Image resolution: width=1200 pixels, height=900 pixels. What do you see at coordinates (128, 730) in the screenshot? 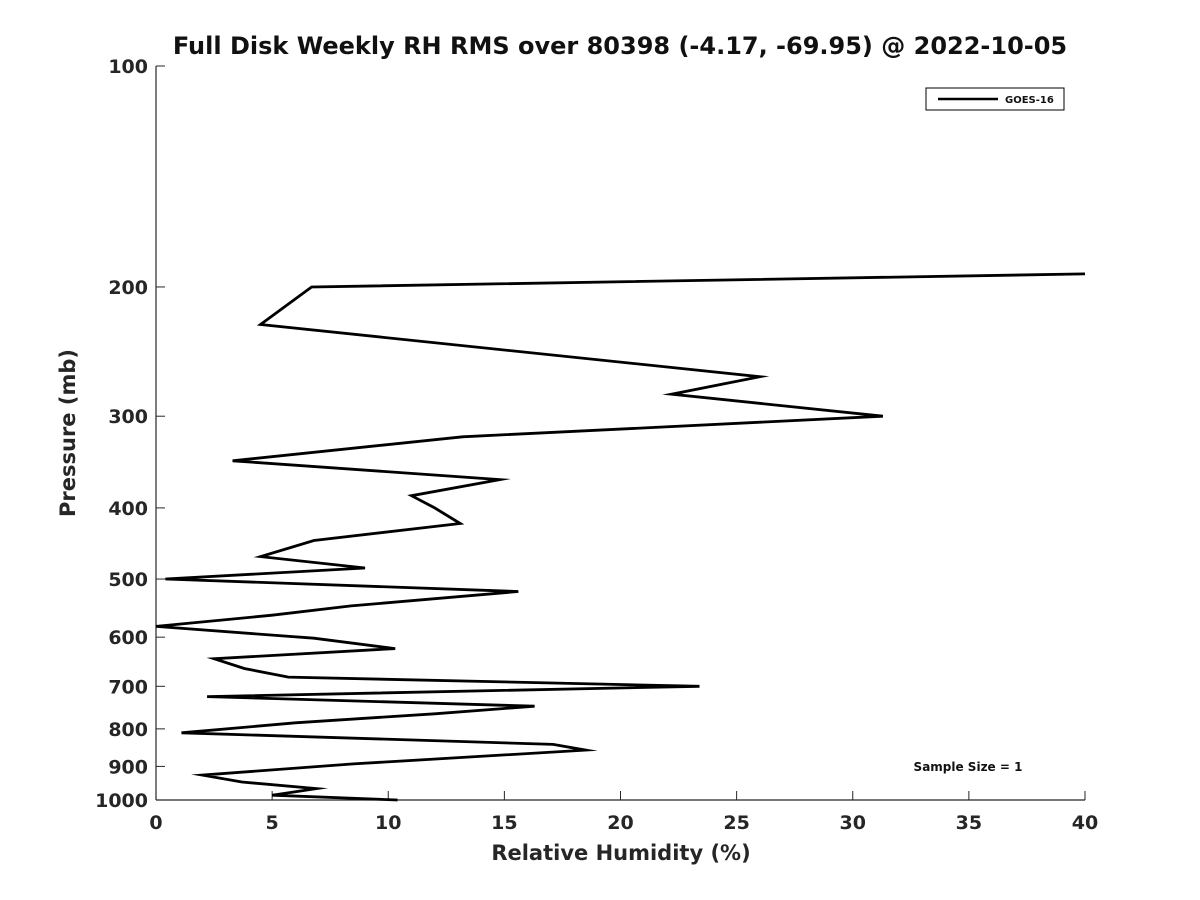
I see `y-tick-label: 800` at bounding box center [128, 730].